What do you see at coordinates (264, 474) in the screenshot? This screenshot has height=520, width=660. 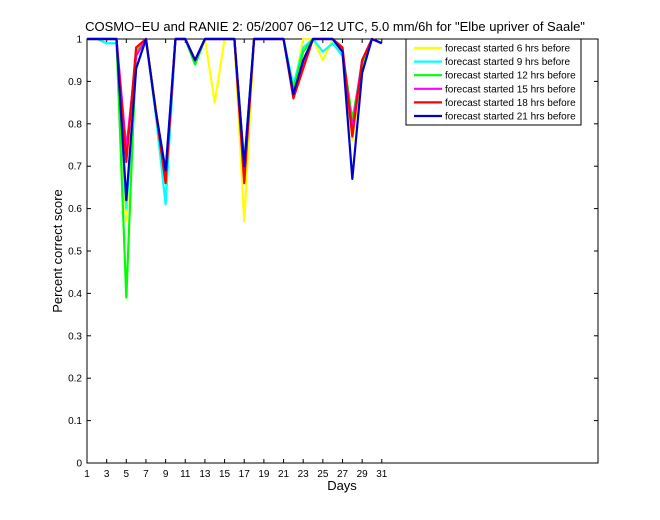 I see `x-tick-label: 19` at bounding box center [264, 474].